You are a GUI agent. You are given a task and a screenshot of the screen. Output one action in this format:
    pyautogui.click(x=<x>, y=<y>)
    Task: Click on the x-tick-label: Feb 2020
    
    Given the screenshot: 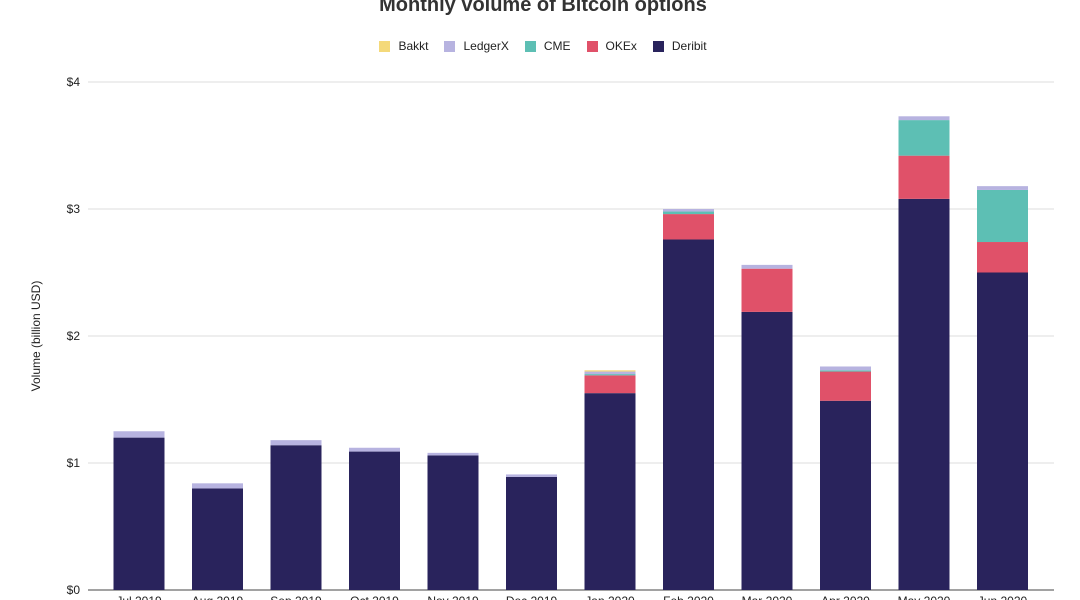 What is the action you would take?
    pyautogui.click(x=688, y=597)
    